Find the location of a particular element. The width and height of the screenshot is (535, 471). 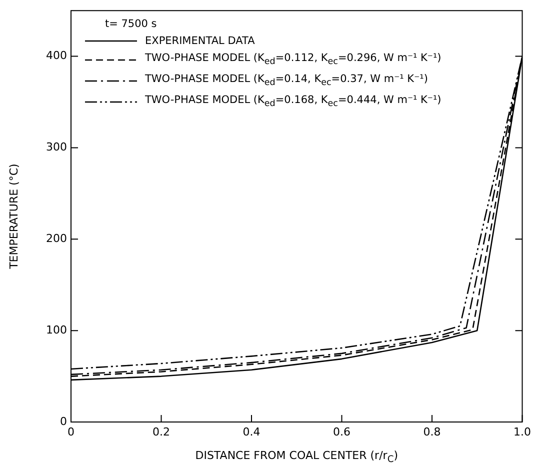

y-tick-label: 0 is located at coordinates (63, 421).